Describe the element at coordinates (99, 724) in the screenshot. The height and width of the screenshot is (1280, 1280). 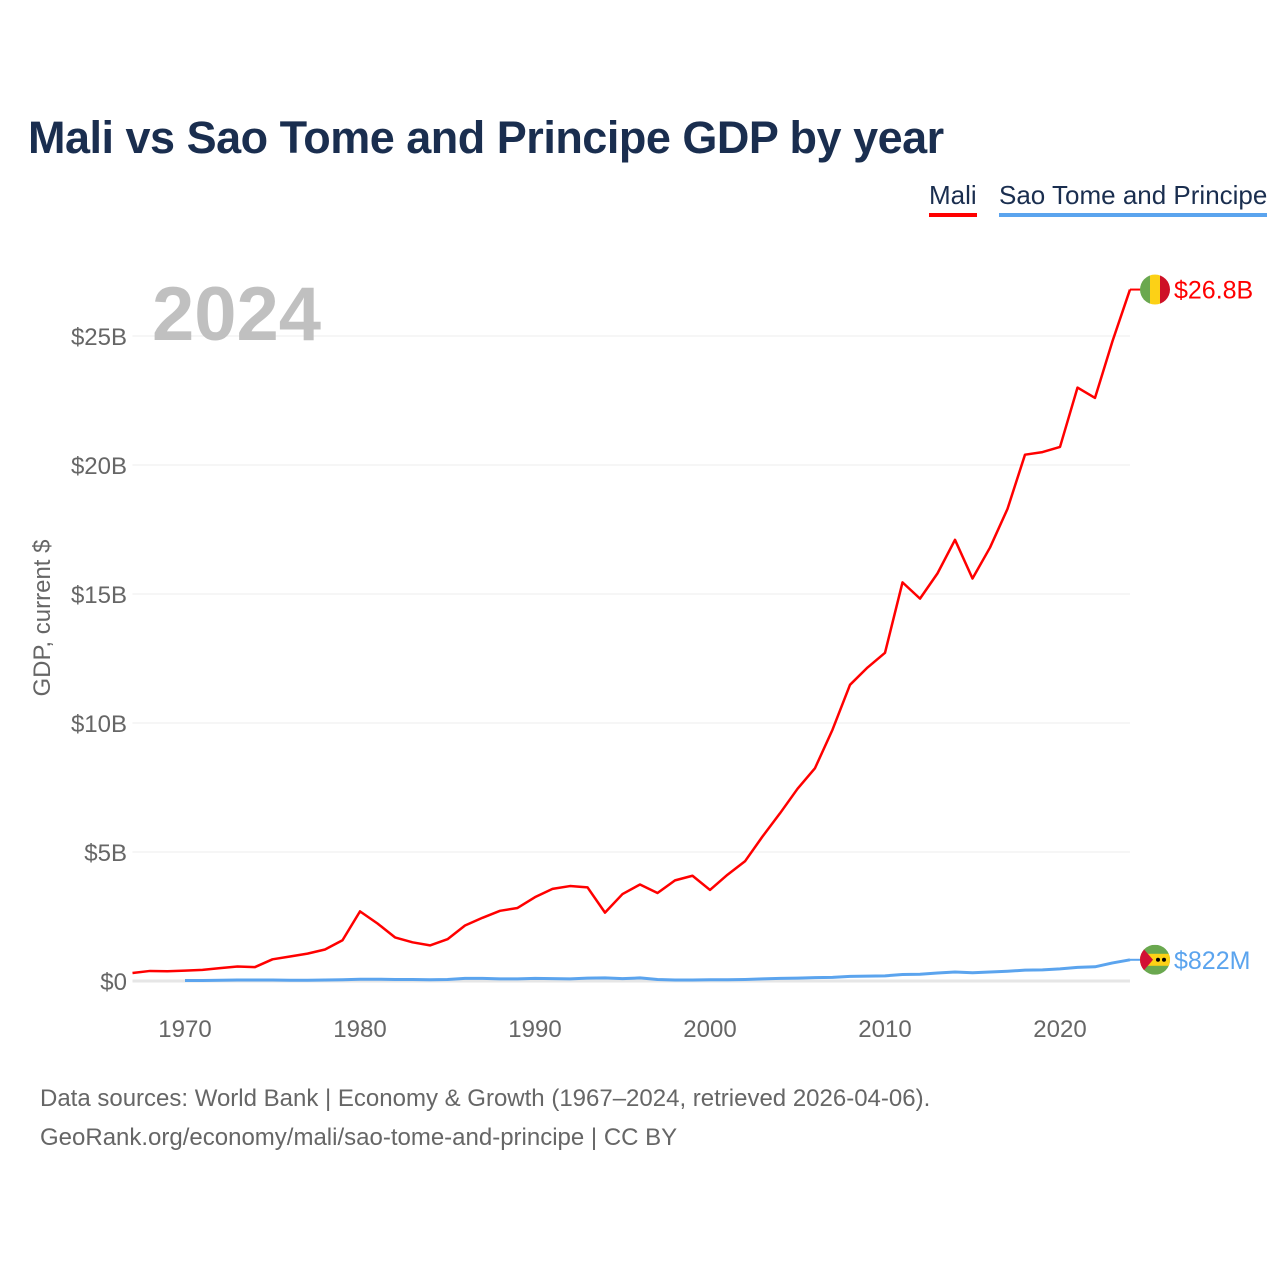
I see `y-tick-label: $10B` at that location.